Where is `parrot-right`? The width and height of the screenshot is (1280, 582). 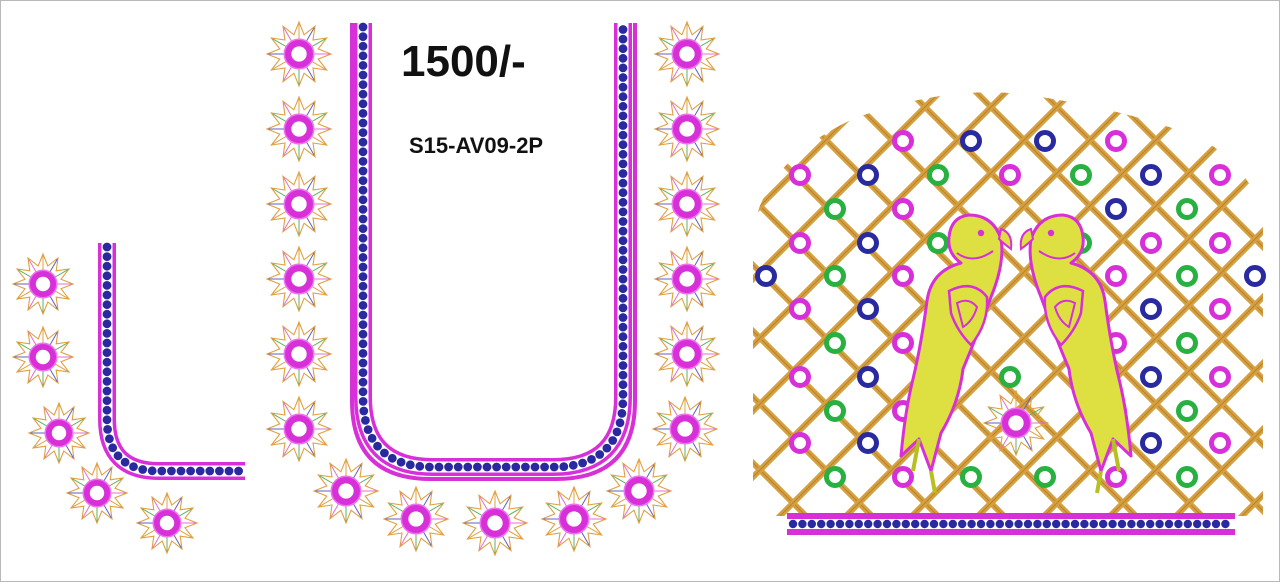 parrot-right is located at coordinates (1076, 353).